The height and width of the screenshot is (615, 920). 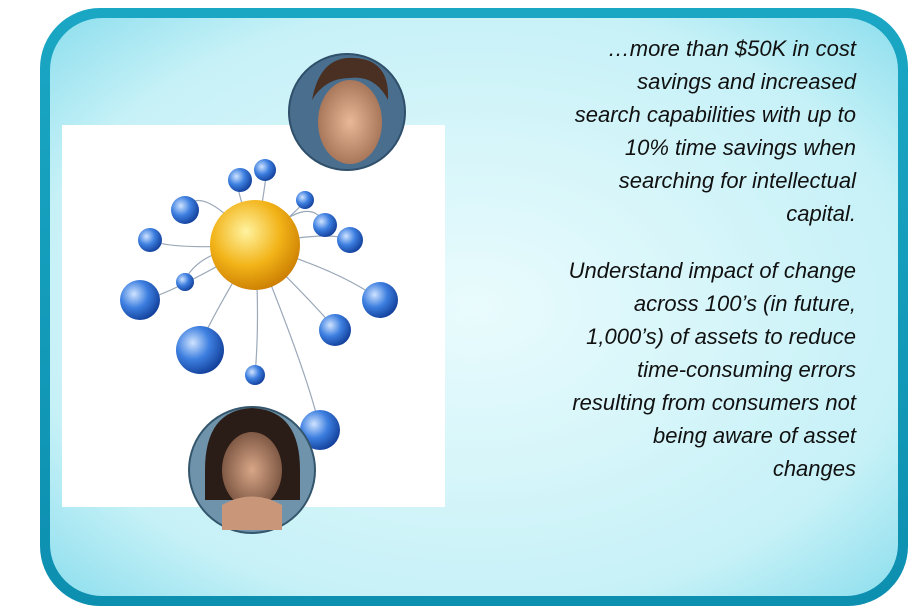 What do you see at coordinates (712, 270) in the screenshot?
I see `quote-line: Understand impact of change` at bounding box center [712, 270].